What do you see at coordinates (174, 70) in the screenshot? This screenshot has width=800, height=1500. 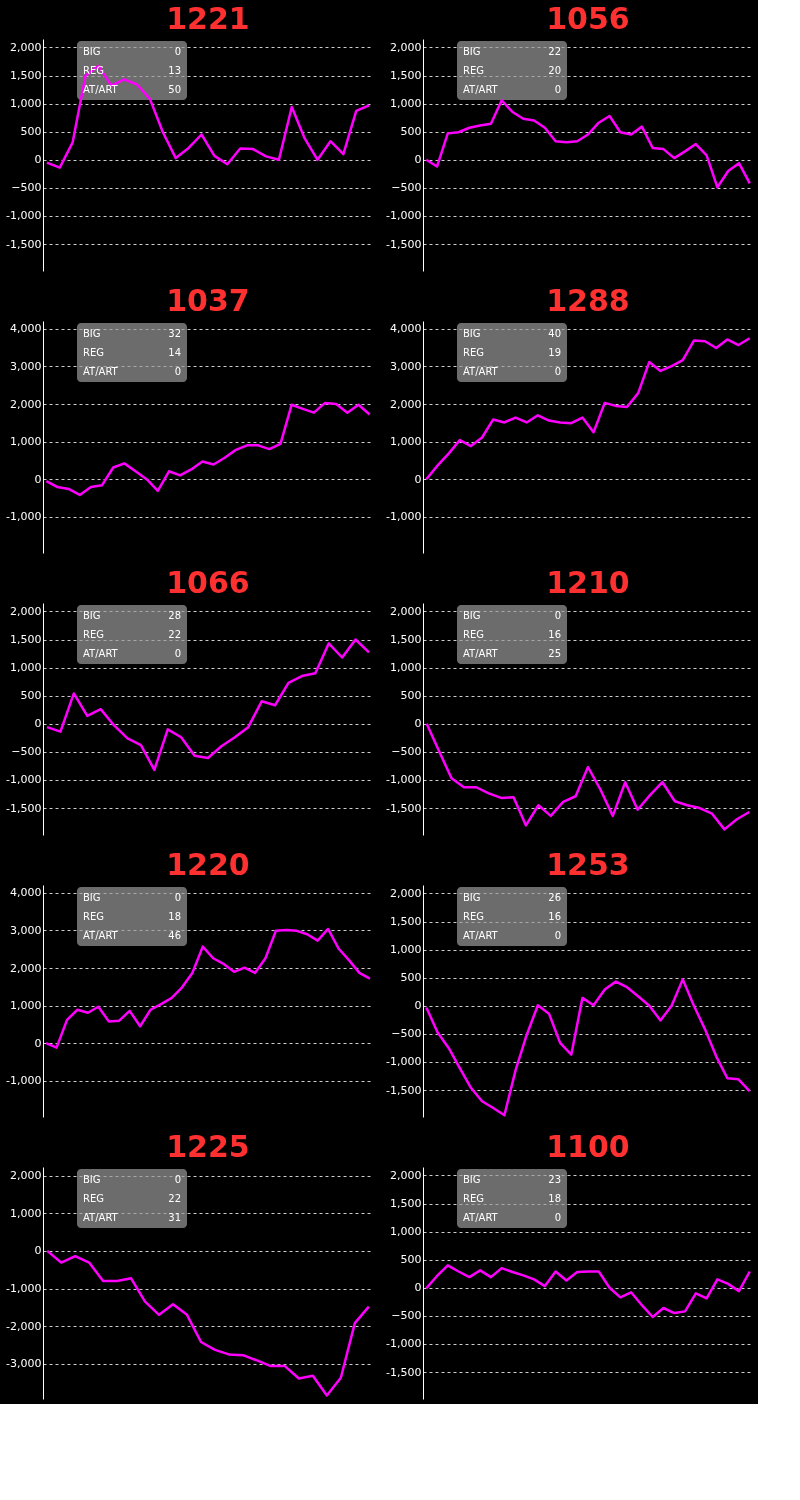 I see `annotation: 13` at bounding box center [174, 70].